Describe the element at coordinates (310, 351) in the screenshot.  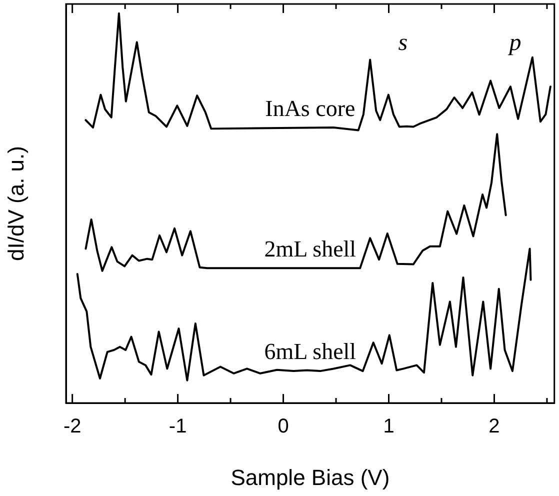
I see `series-label: 6mL shell` at that location.